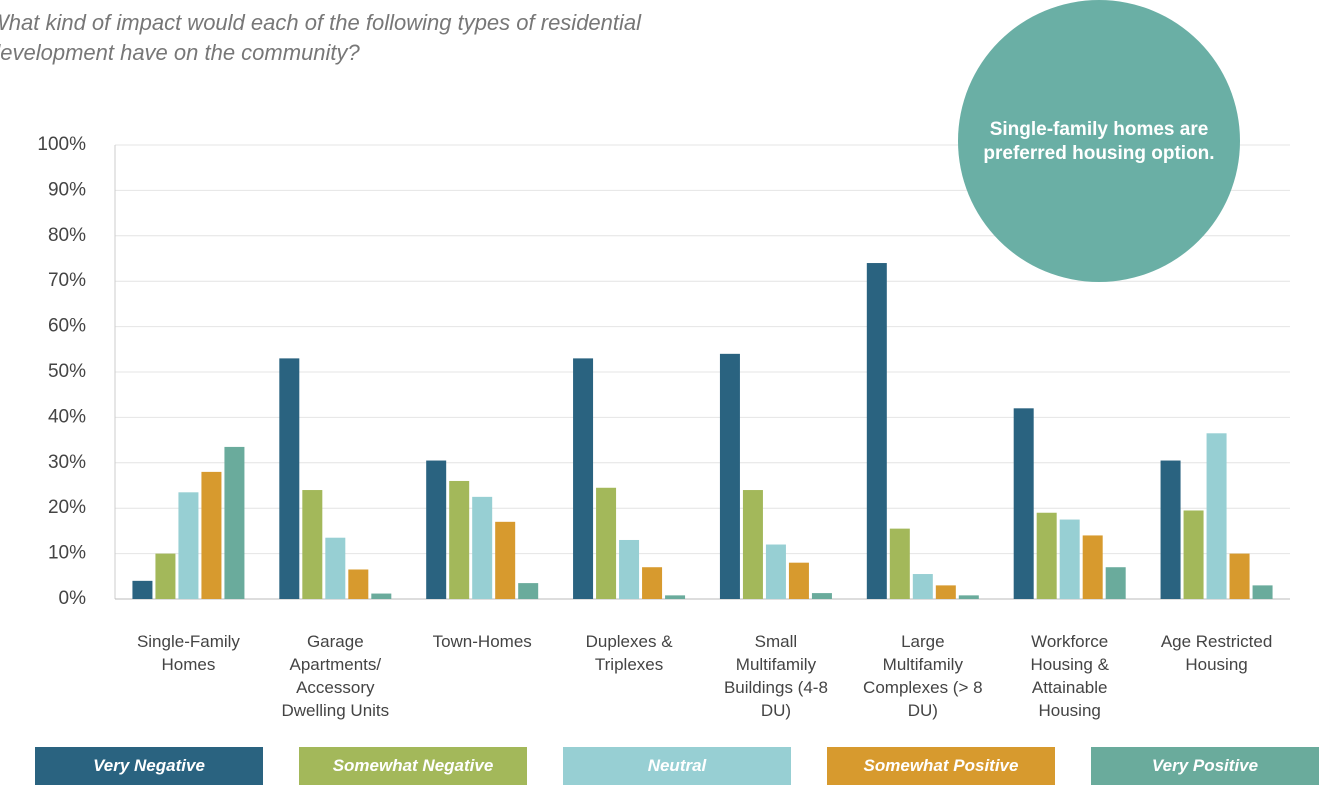 The height and width of the screenshot is (793, 1328). Describe the element at coordinates (1216, 653) in the screenshot. I see `x-tick-label: Age Restricted Housing` at that location.